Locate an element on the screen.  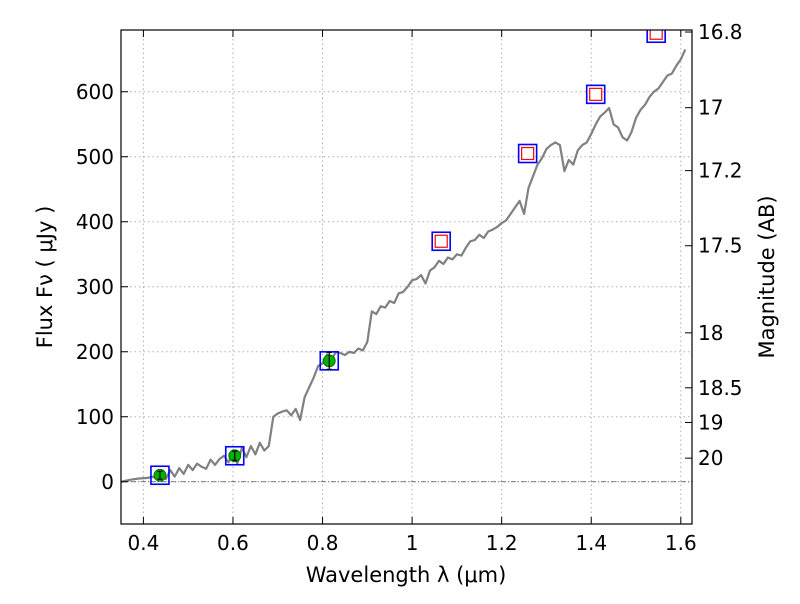
y-tick-label: 600 is located at coordinates (95, 92).